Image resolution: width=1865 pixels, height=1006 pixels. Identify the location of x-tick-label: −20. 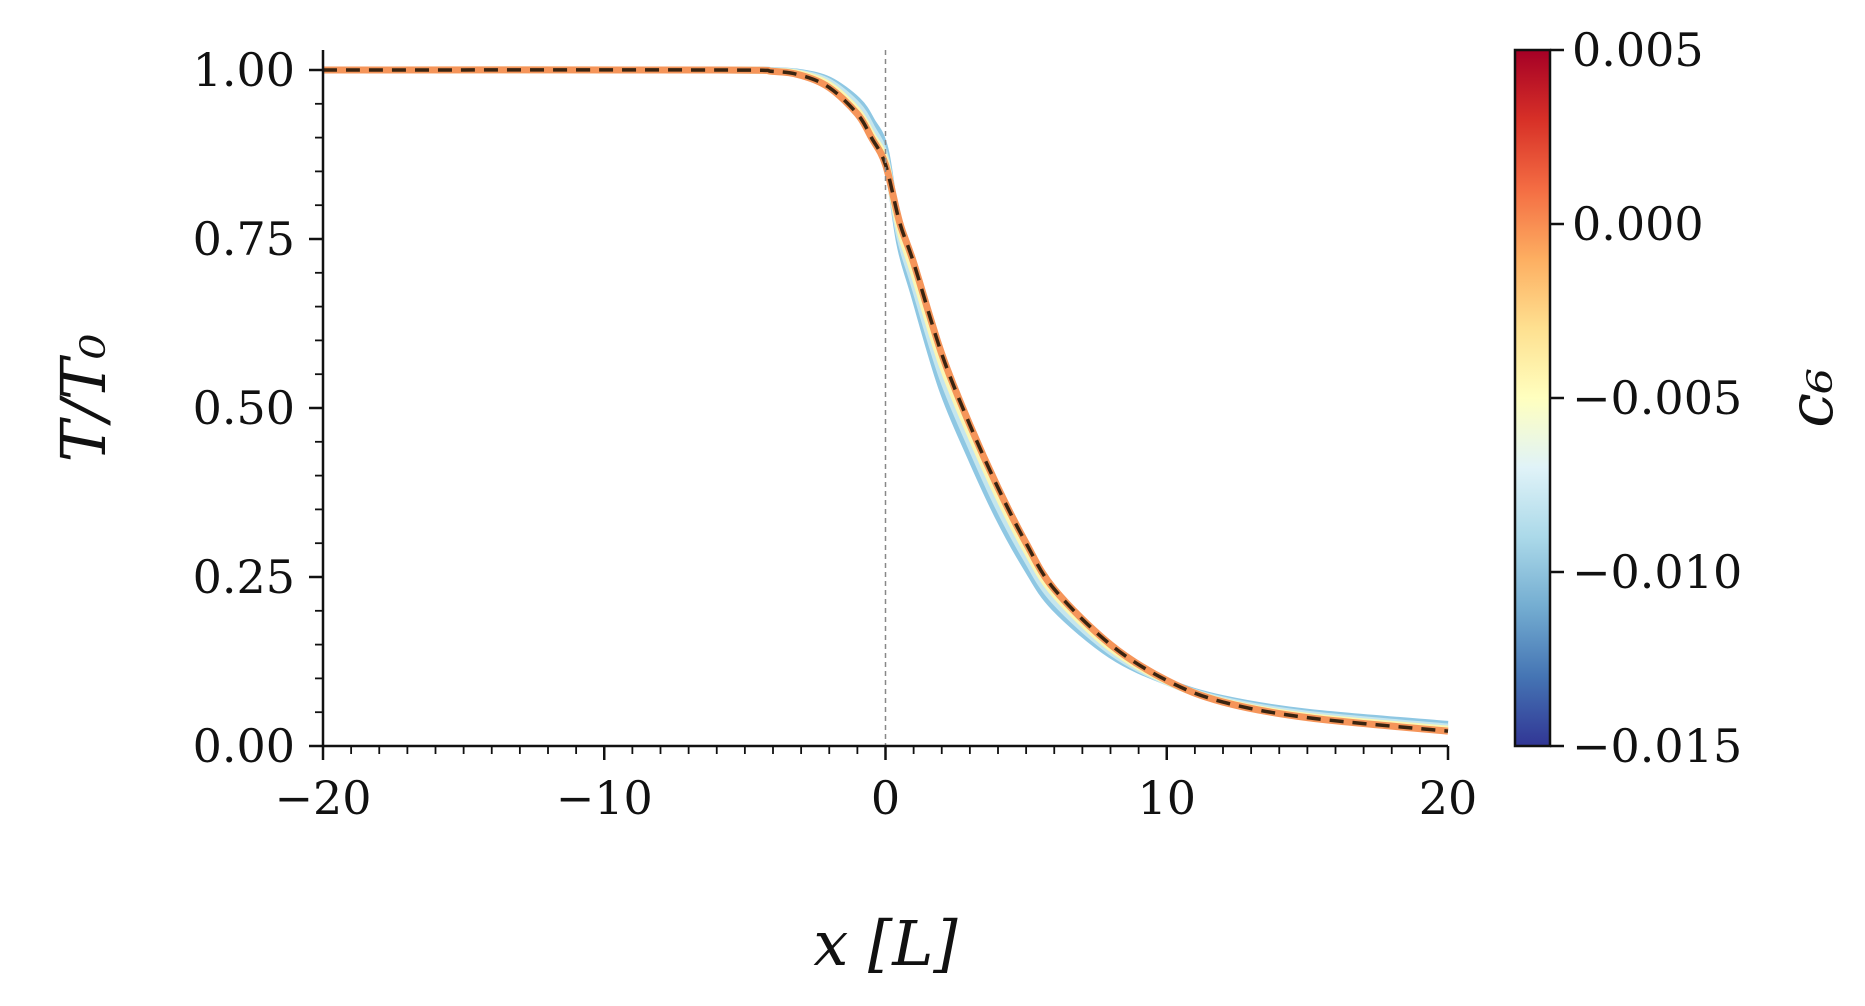
(322, 798).